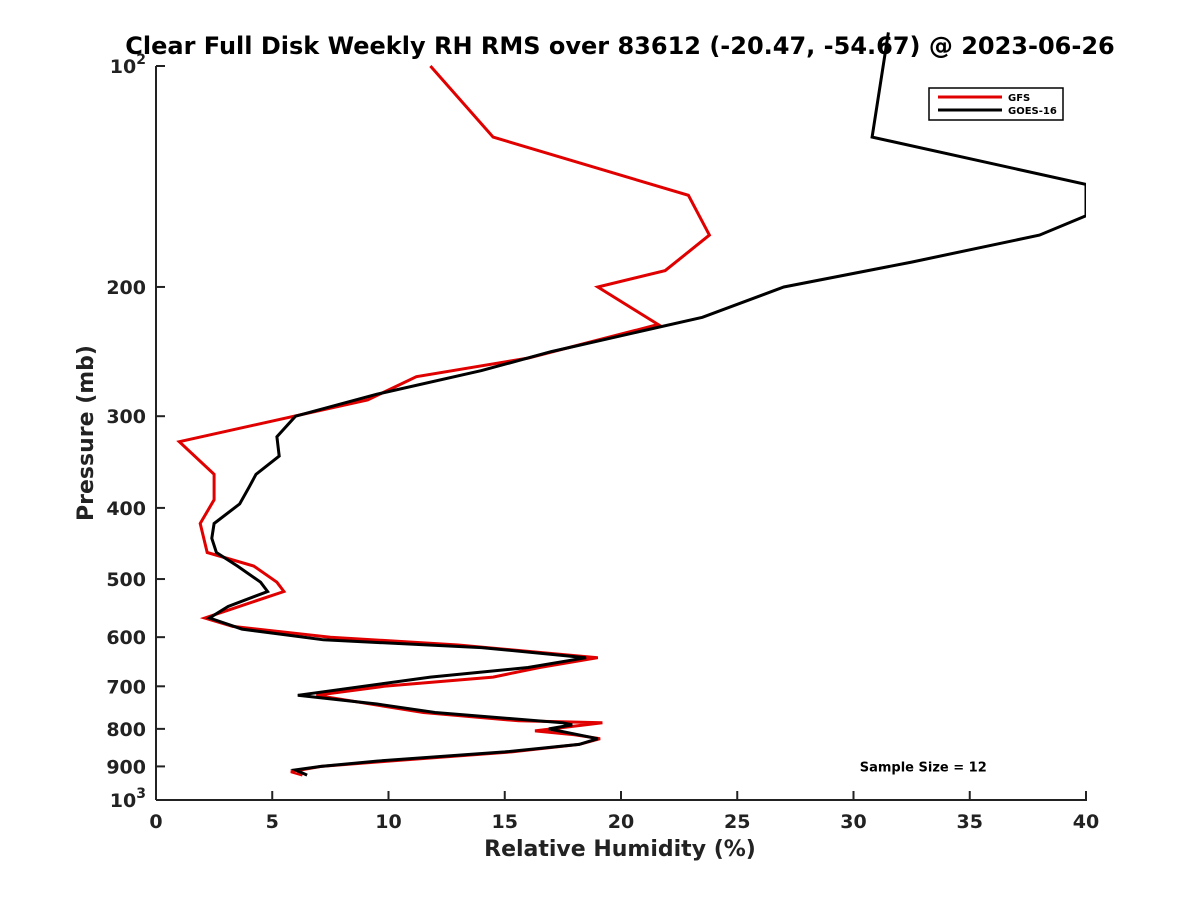 The image size is (1200, 900). I want to click on y-axis-label: Pressure (mb), so click(86, 433).